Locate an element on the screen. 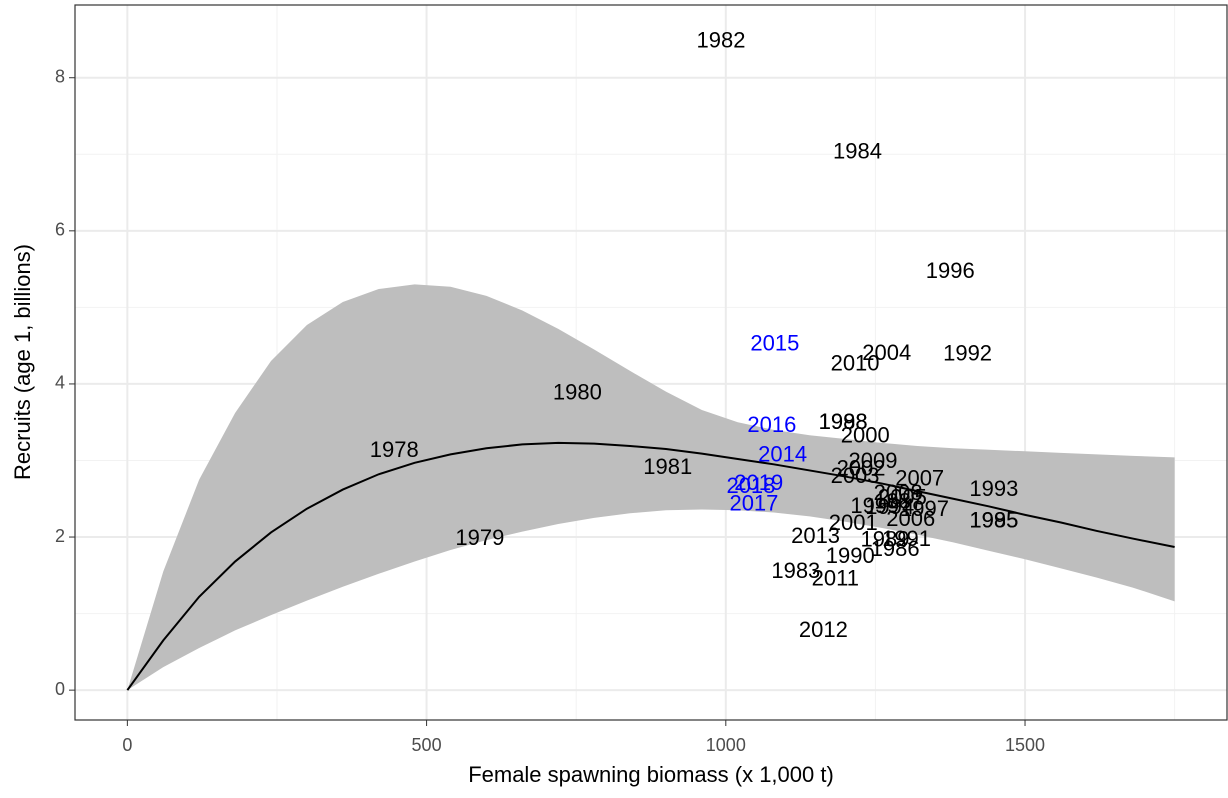 Image resolution: width=1228 pixels, height=798 pixels. year-label: 2002 is located at coordinates (861, 467).